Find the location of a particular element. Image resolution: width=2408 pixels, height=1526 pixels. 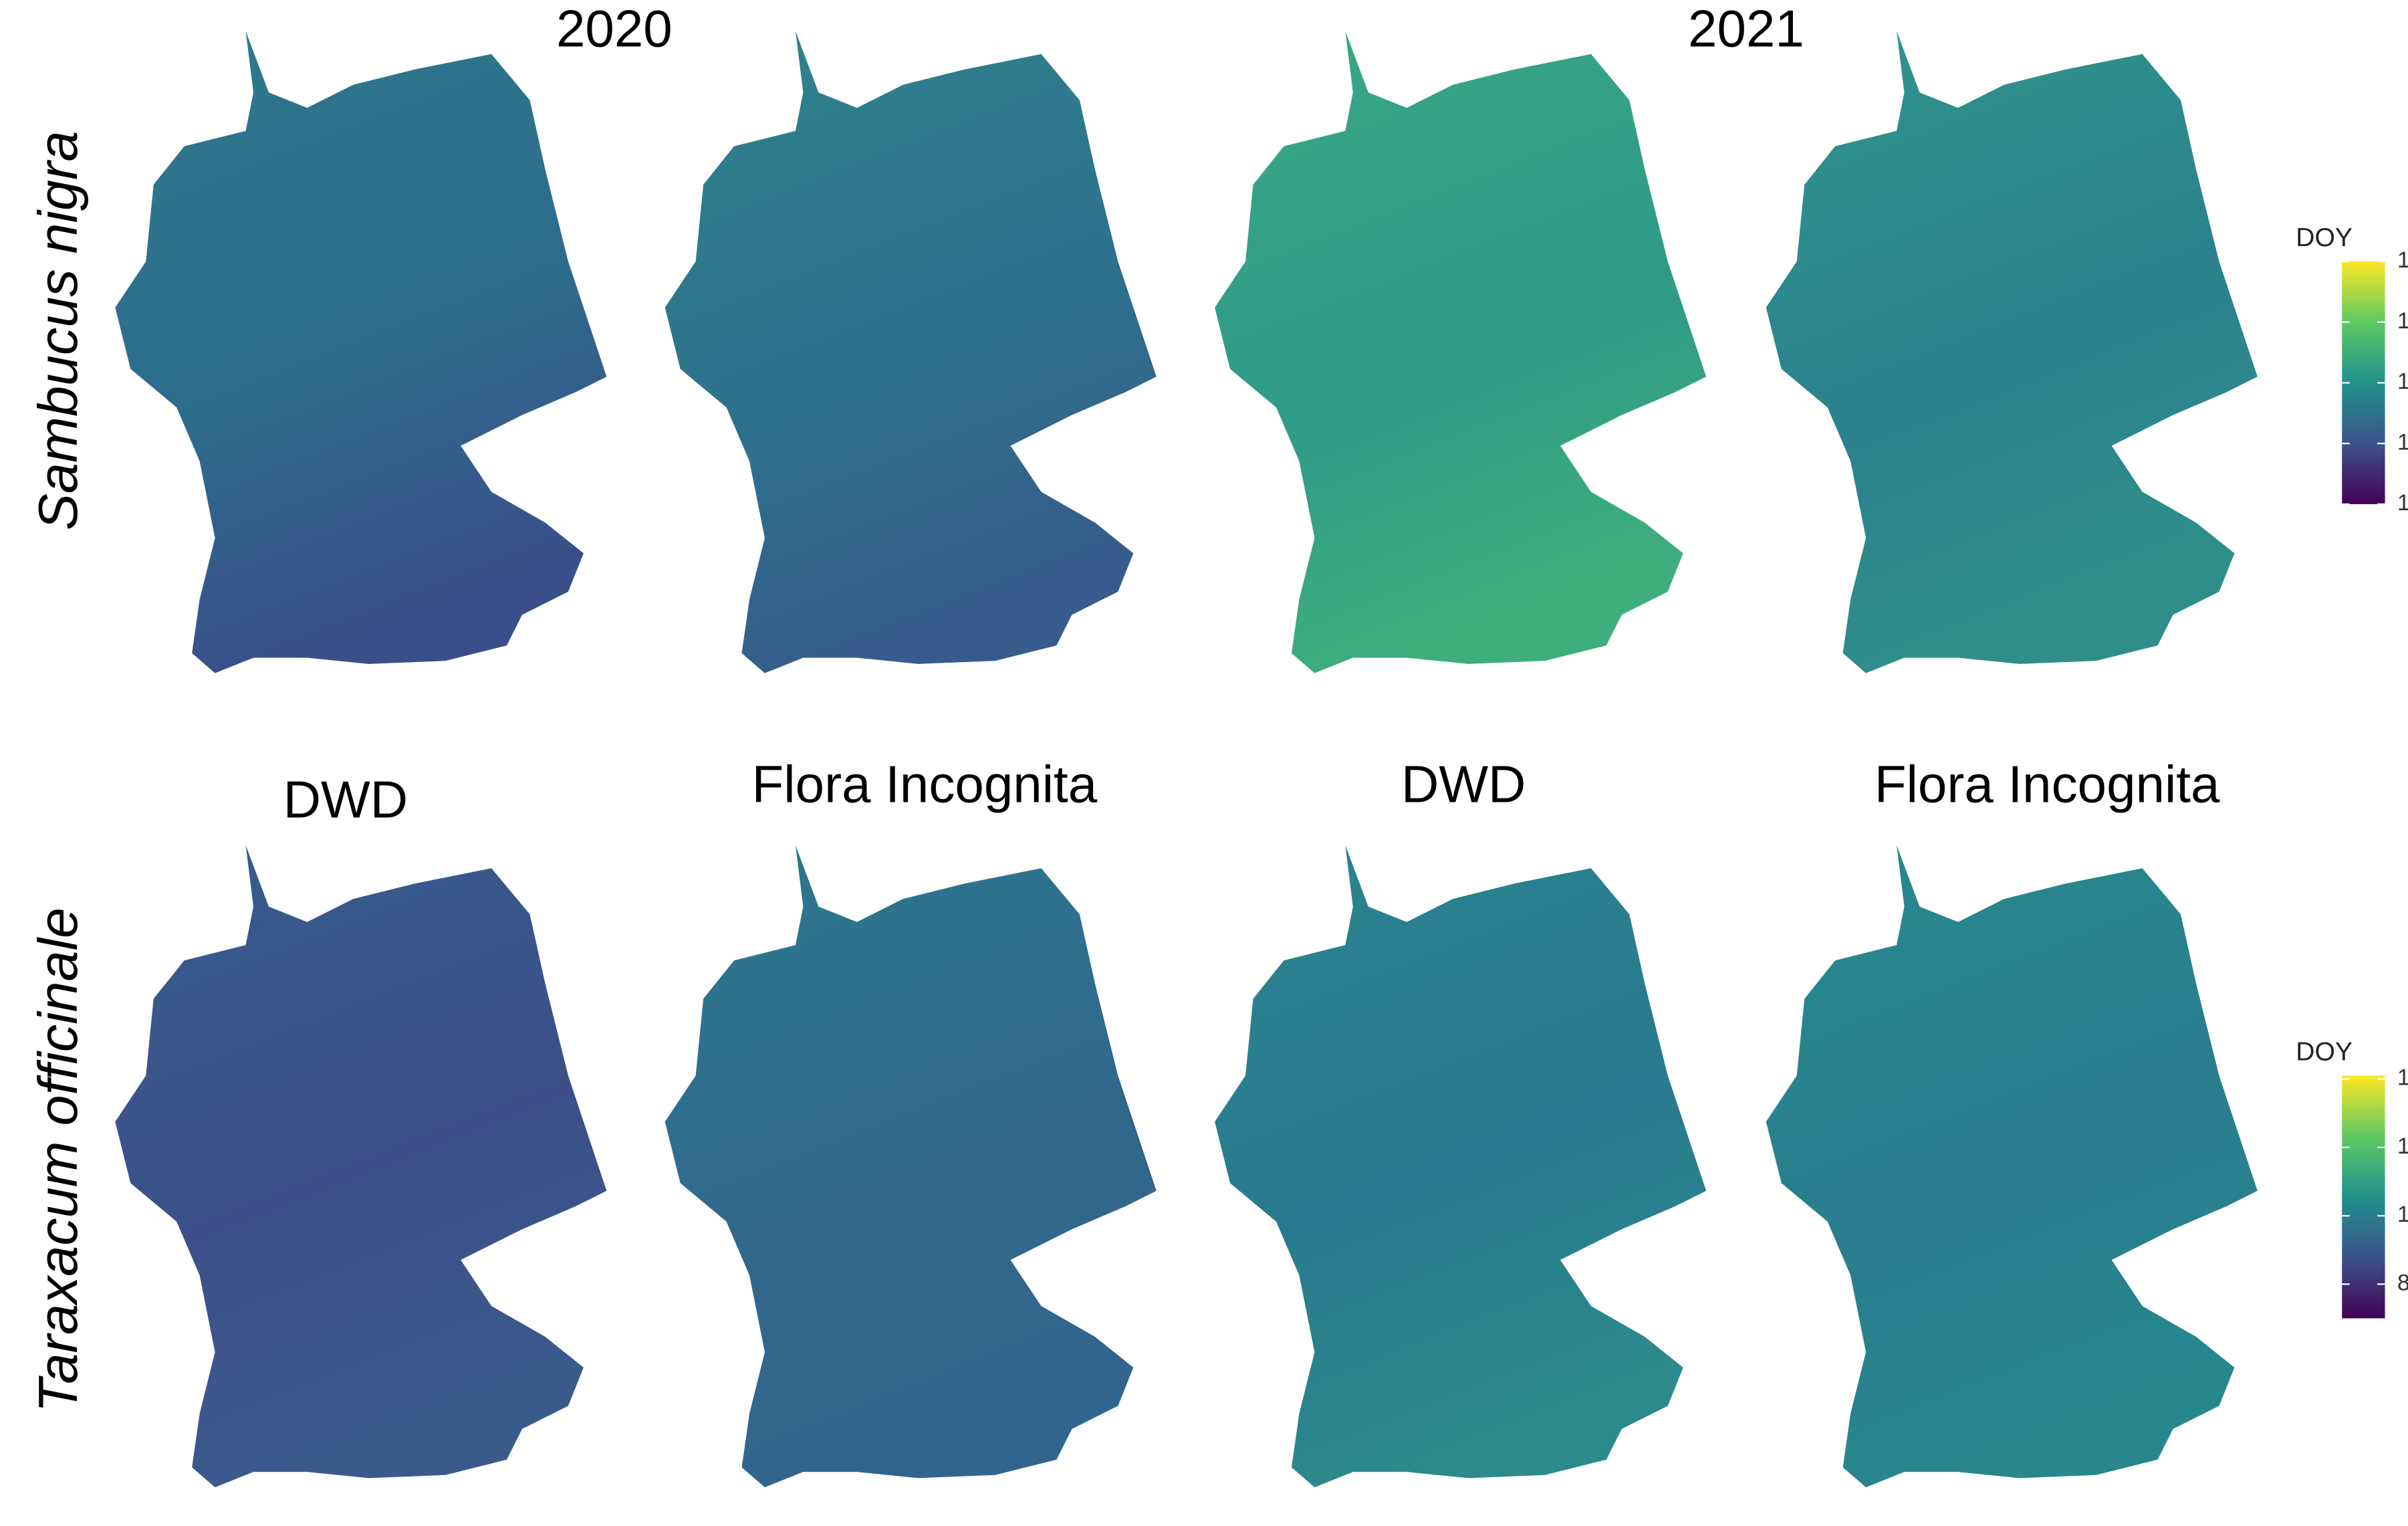

colorbar-tick-label: 100 is located at coordinates (2402, 1214).